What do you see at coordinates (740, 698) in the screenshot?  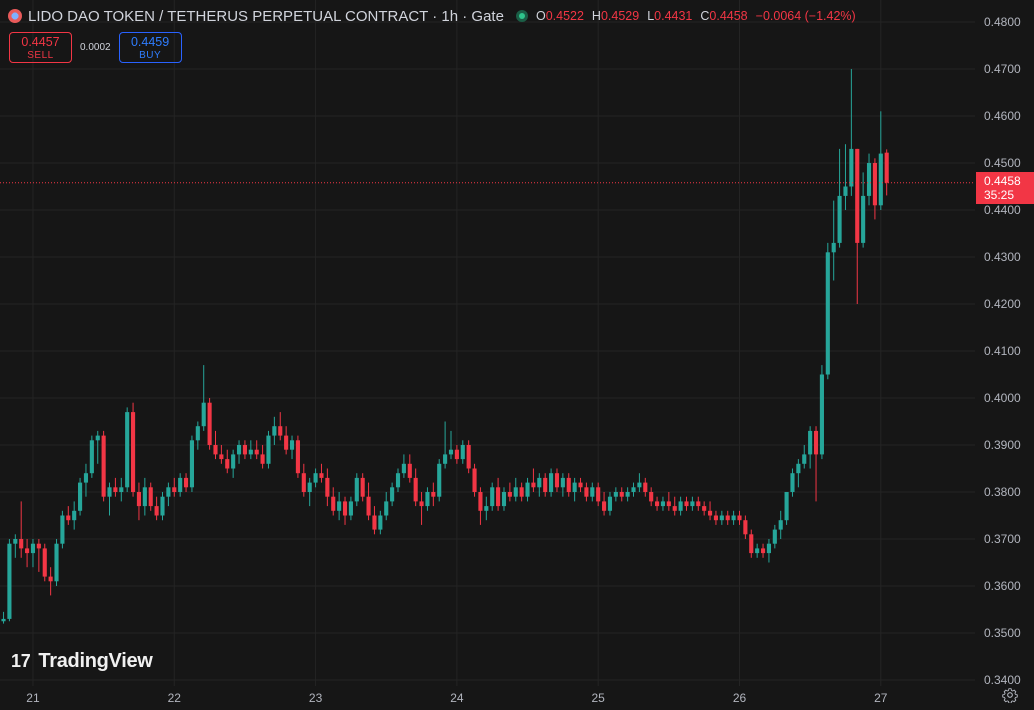 I see `time-tick-label: 26` at bounding box center [740, 698].